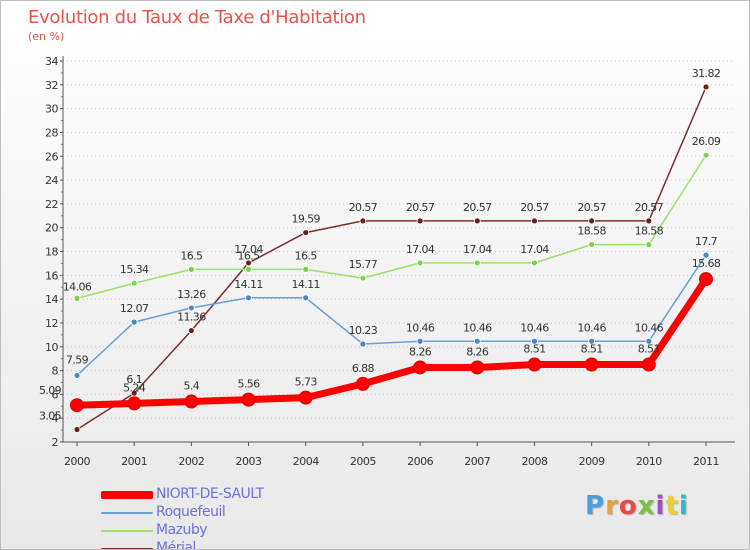 This screenshot has width=750, height=550. I want to click on proxiti-logo: Proxiti, so click(637, 506).